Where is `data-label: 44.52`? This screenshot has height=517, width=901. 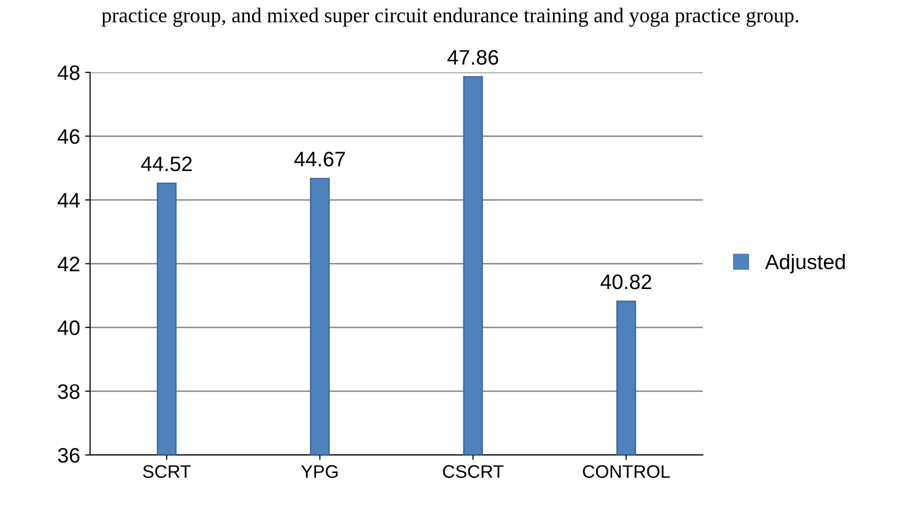
data-label: 44.52 is located at coordinates (166, 164).